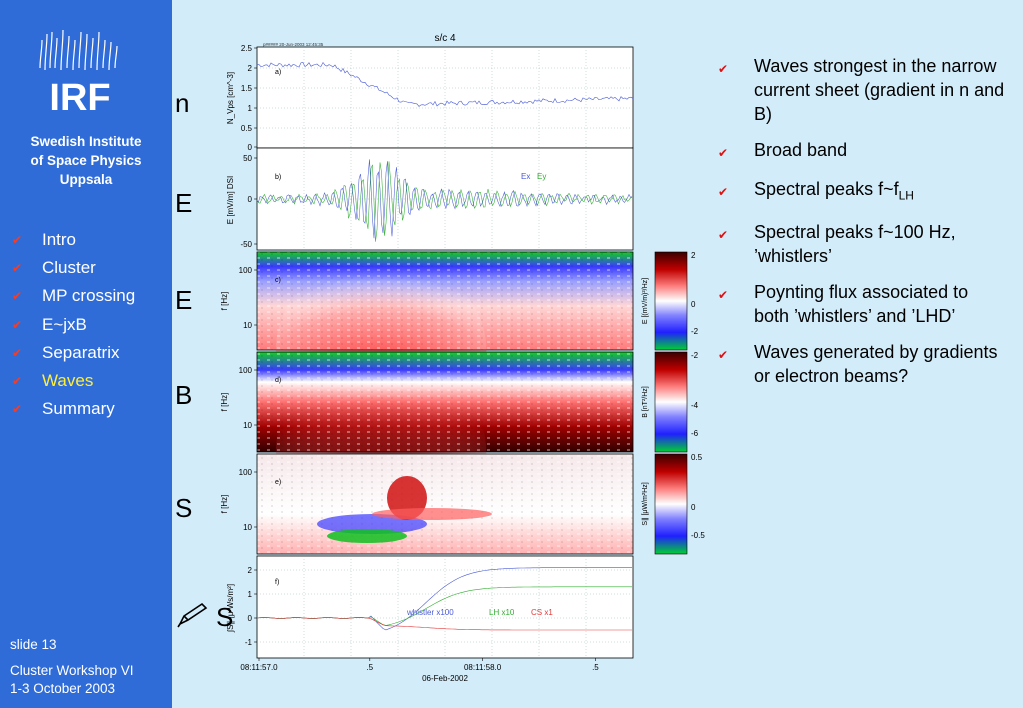  What do you see at coordinates (63, 688) in the screenshot?
I see `footer-date: 1-3 October 2003` at bounding box center [63, 688].